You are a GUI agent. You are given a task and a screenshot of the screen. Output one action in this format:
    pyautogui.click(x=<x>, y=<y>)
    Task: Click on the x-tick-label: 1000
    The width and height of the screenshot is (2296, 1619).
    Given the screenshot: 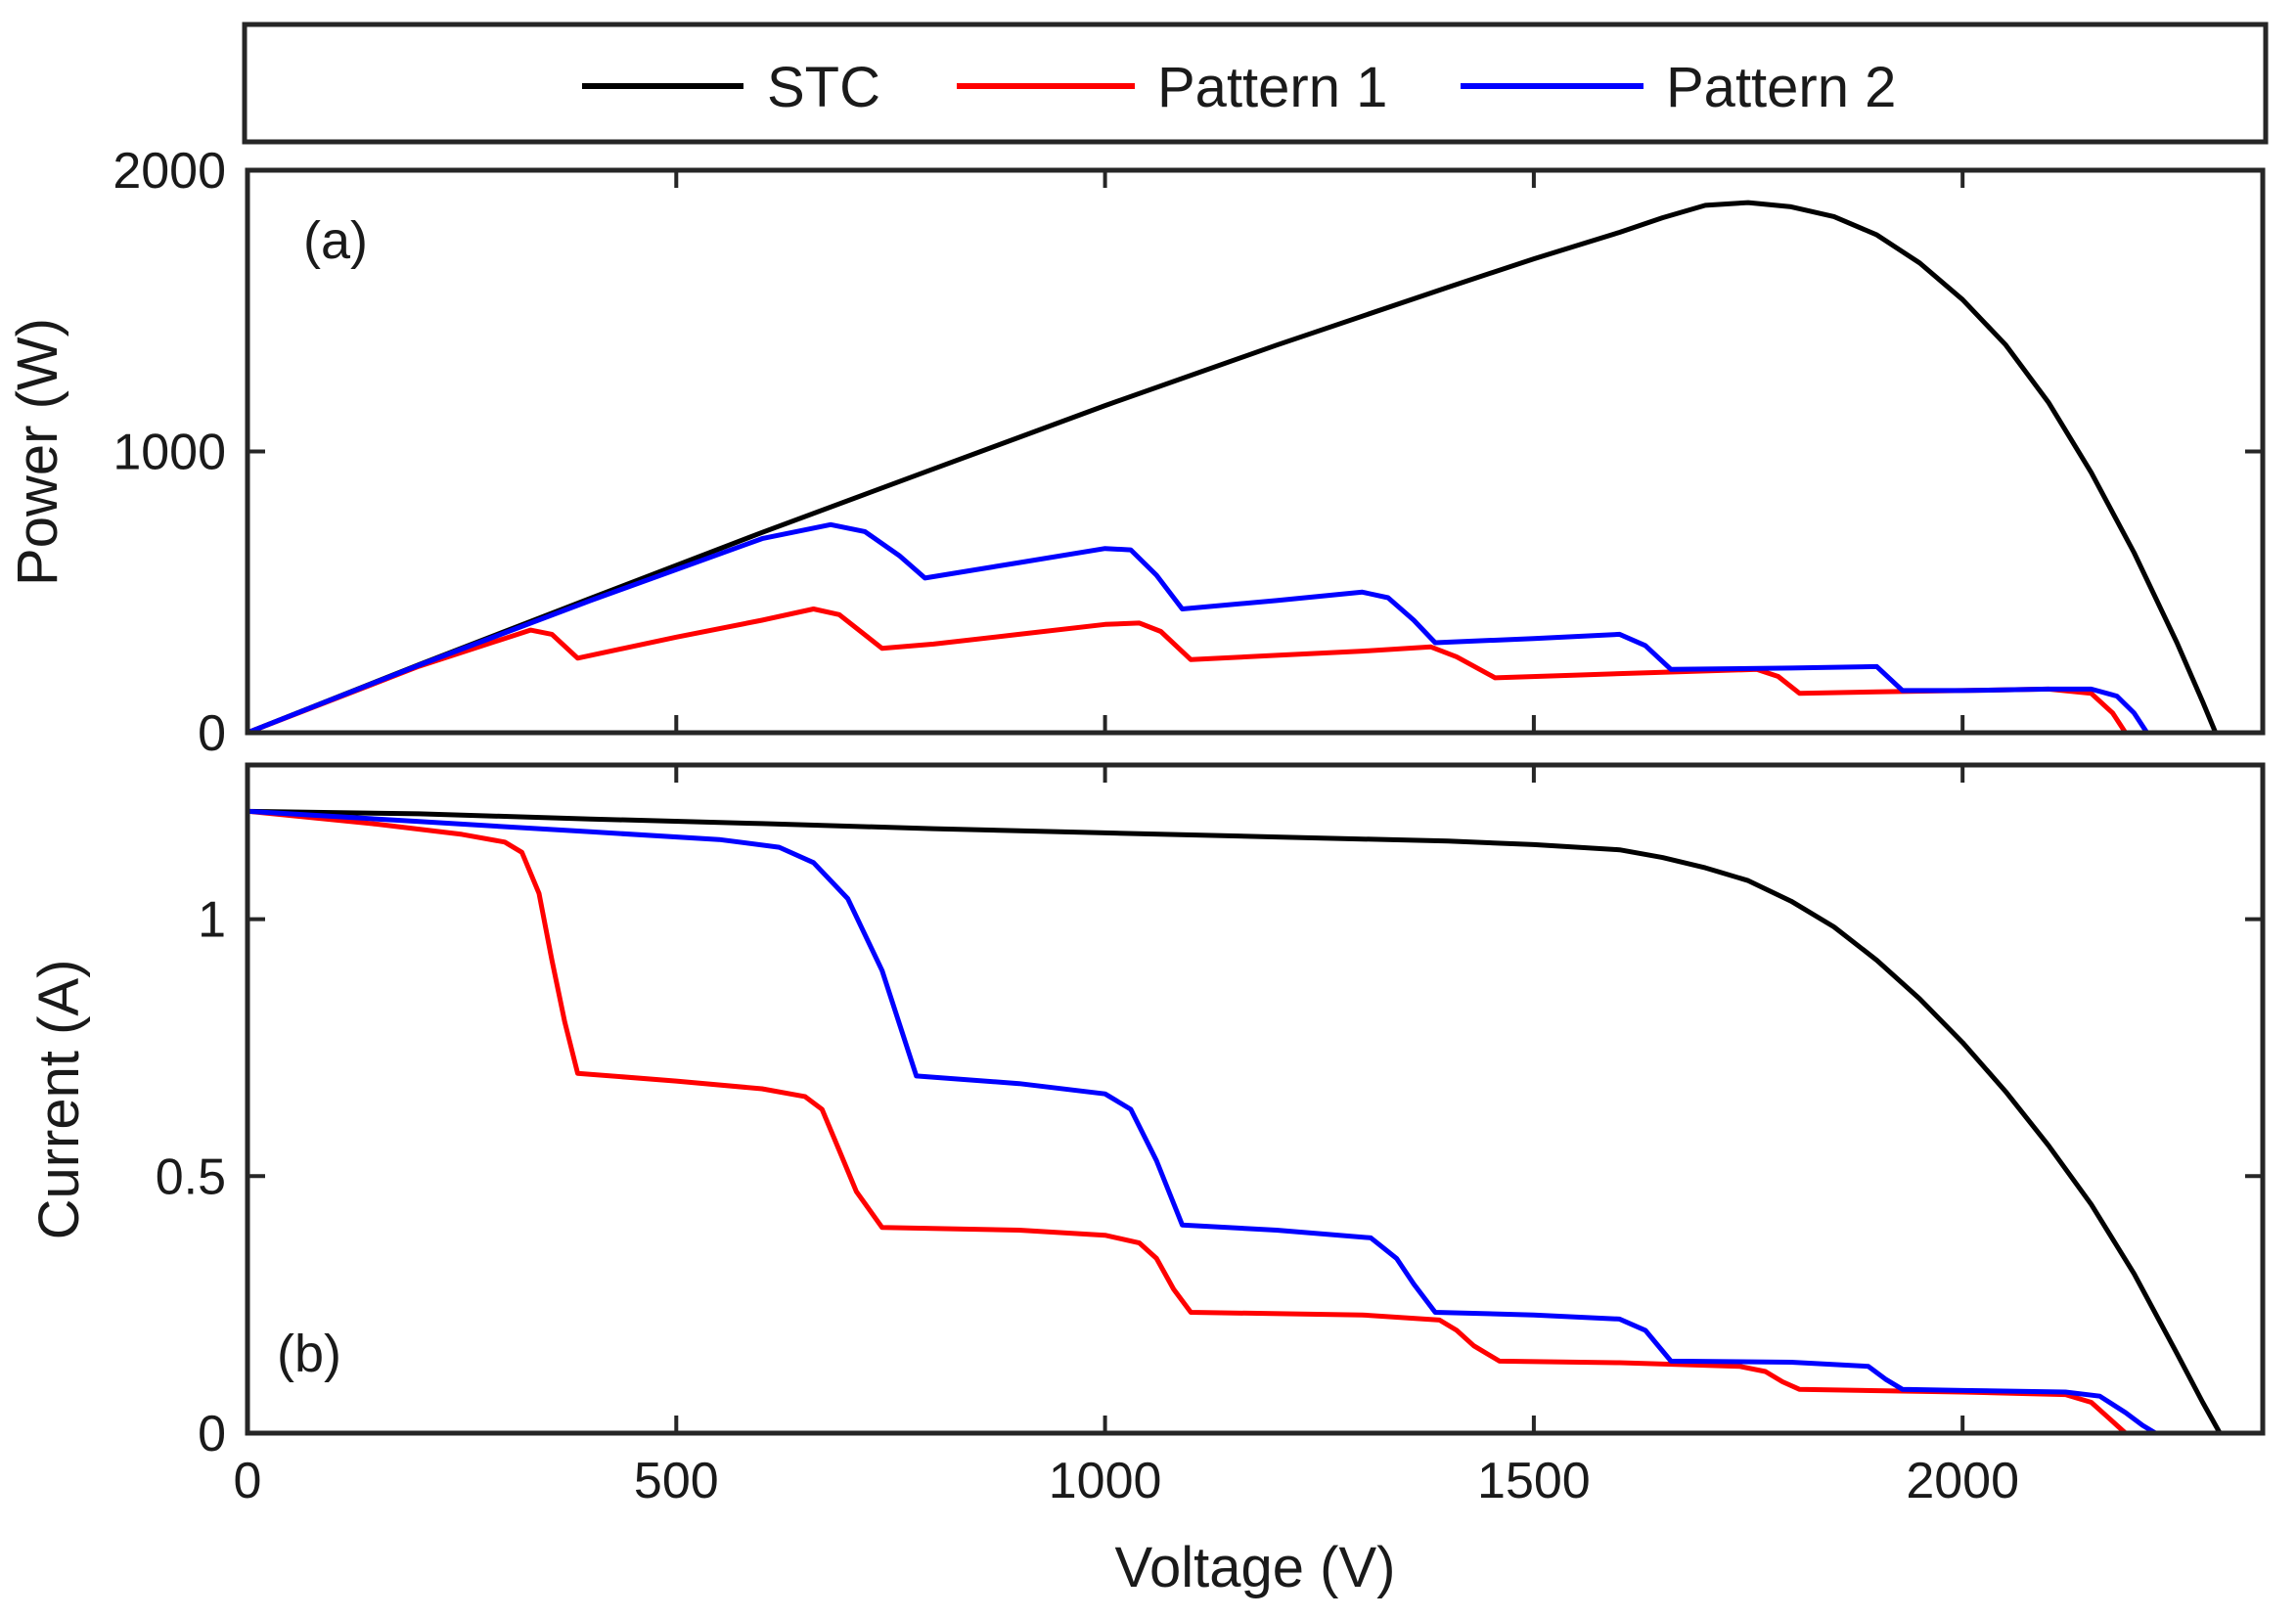 What is the action you would take?
    pyautogui.click(x=1105, y=1481)
    